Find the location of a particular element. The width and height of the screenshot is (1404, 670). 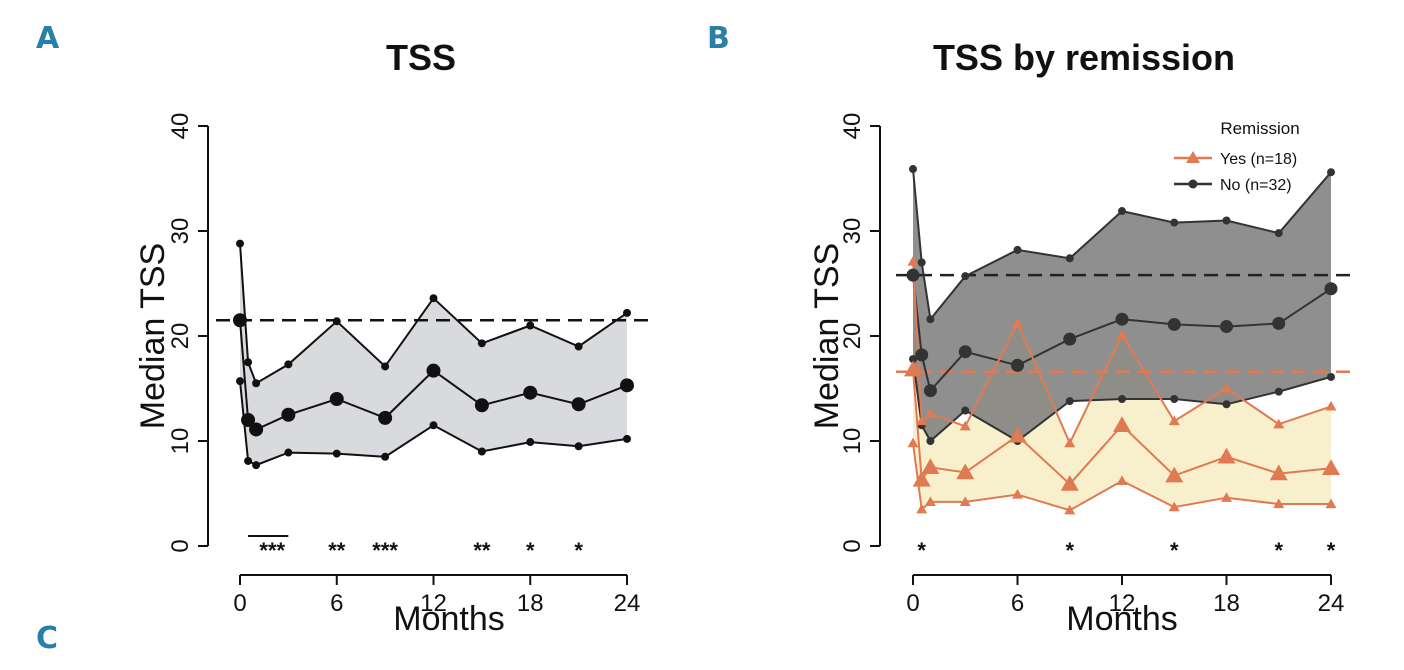

x-axis-label: Months is located at coordinates (1122, 619).